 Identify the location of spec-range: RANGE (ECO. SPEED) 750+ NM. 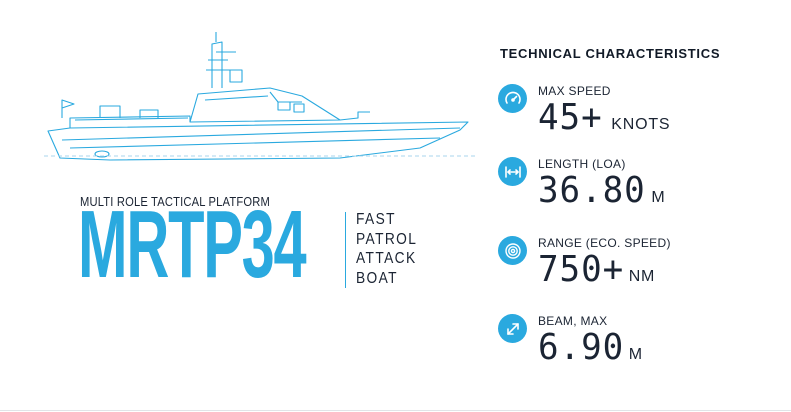
(638, 270).